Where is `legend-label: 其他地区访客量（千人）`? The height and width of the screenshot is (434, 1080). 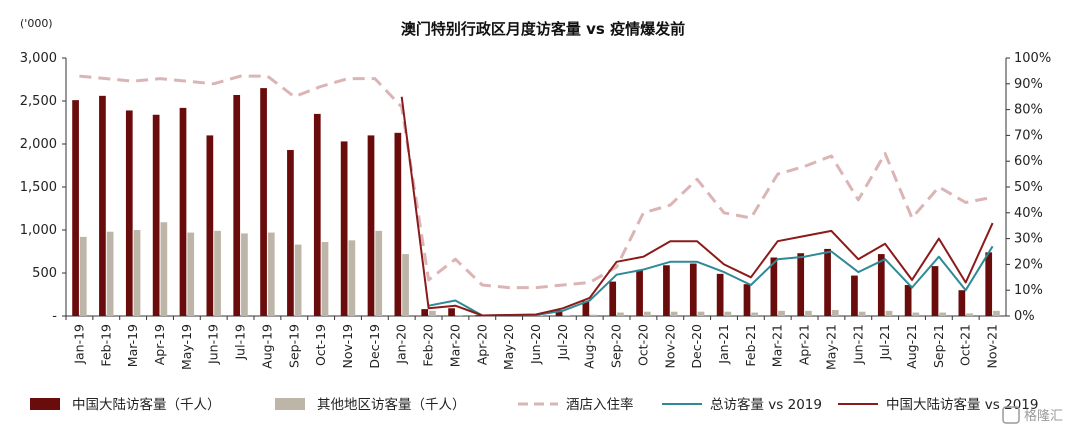 legend-label: 其他地区访客量（千人） is located at coordinates (391, 404).